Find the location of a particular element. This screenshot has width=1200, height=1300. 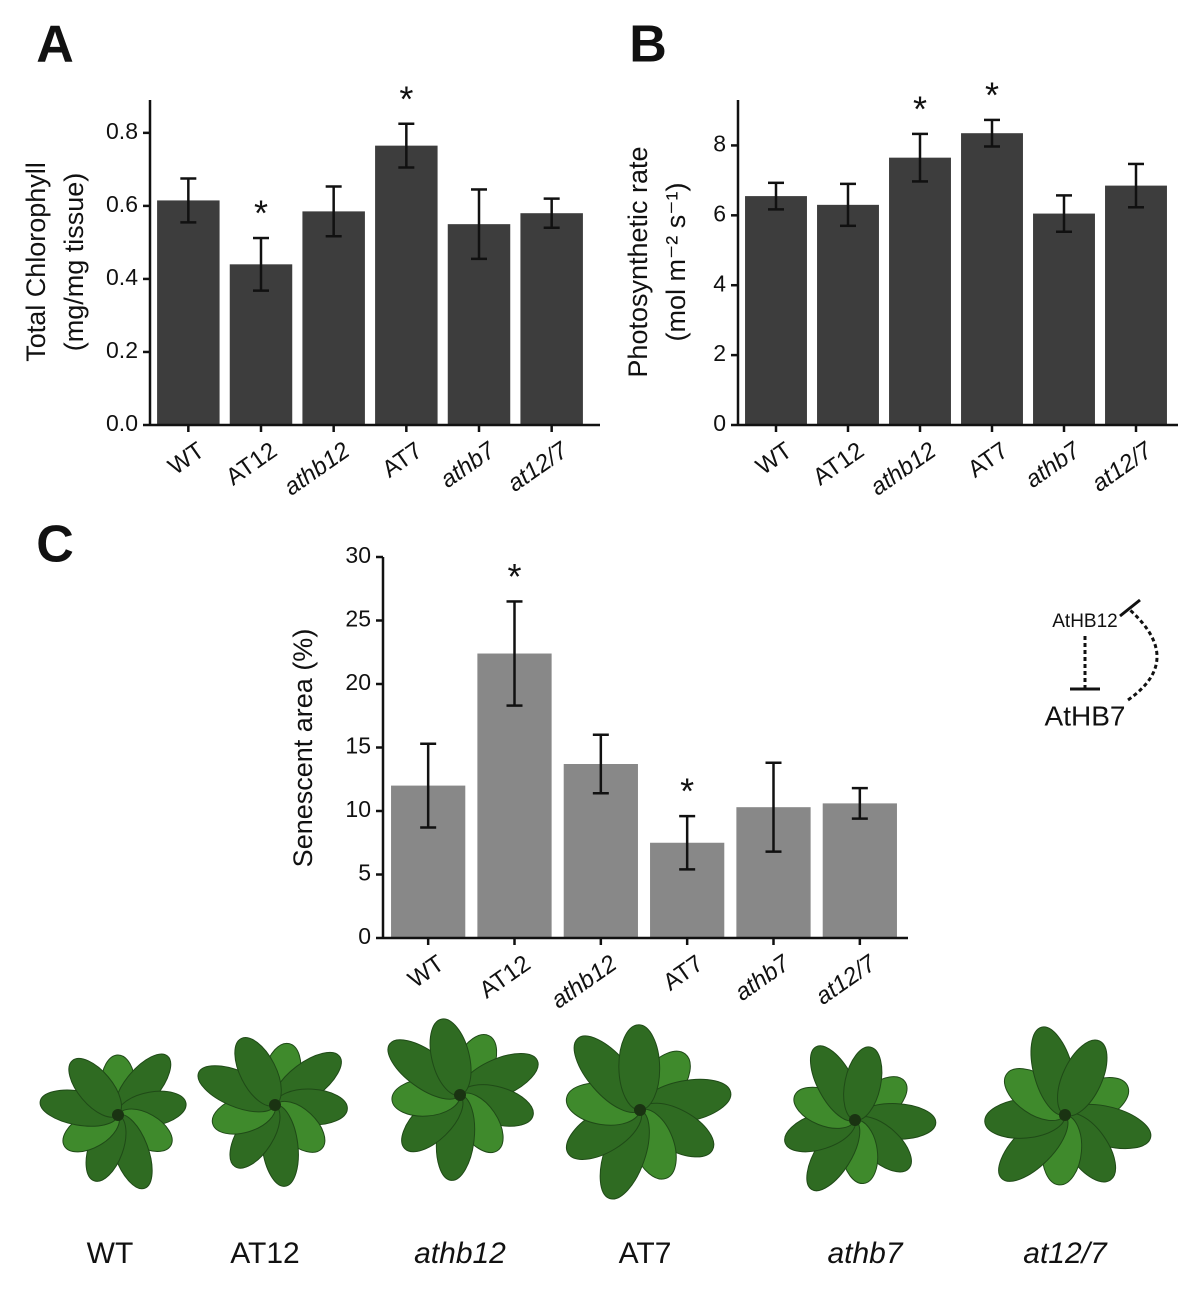

y-axis-label: (mol m⁻² s⁻¹) is located at coordinates (676, 262).